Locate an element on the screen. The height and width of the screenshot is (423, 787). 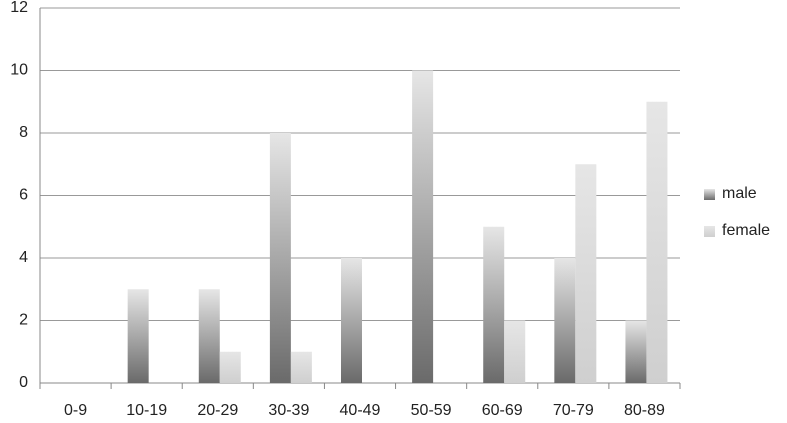
x-tick-label: 50-59 is located at coordinates (431, 410).